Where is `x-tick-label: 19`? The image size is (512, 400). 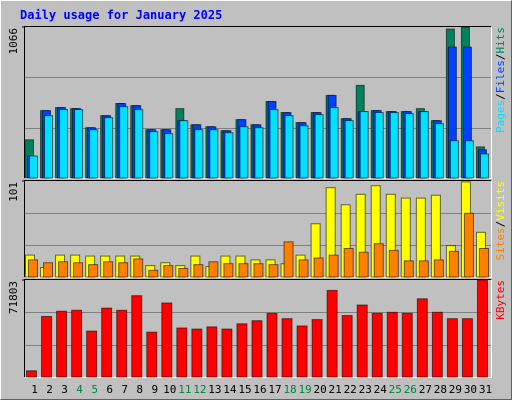
x-tick-label: 19 is located at coordinates (304, 389).